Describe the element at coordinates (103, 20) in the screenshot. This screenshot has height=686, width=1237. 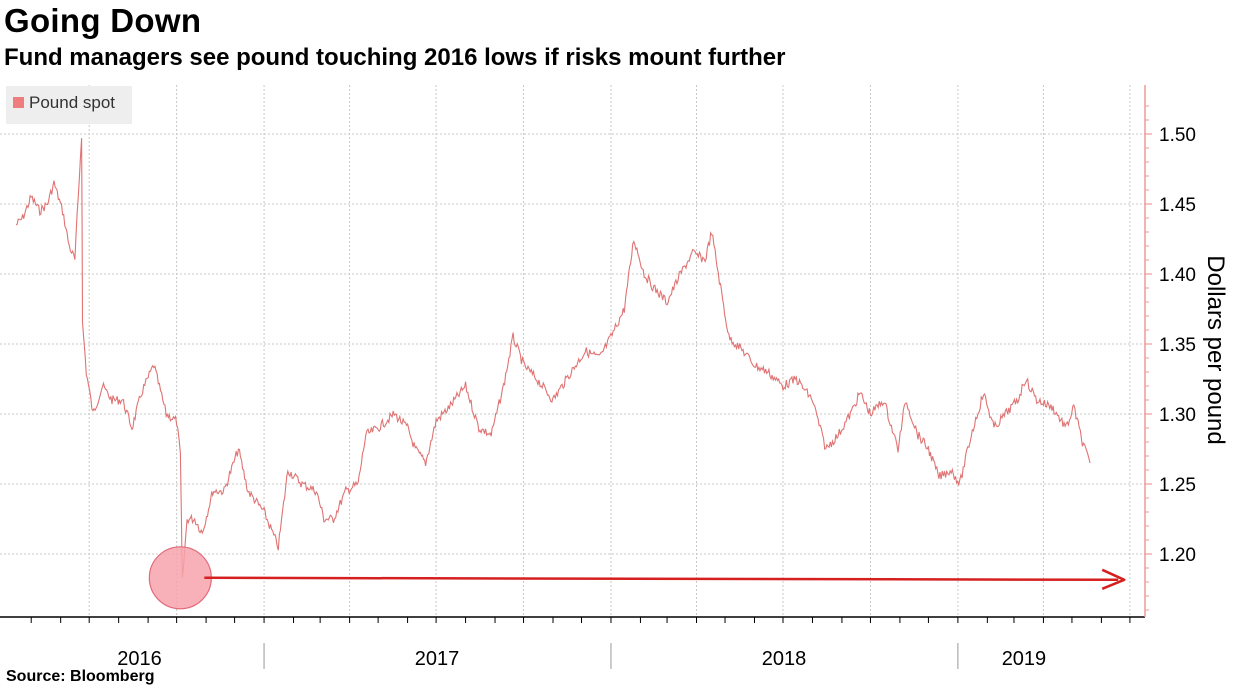
I see `chart-title: Going Down` at that location.